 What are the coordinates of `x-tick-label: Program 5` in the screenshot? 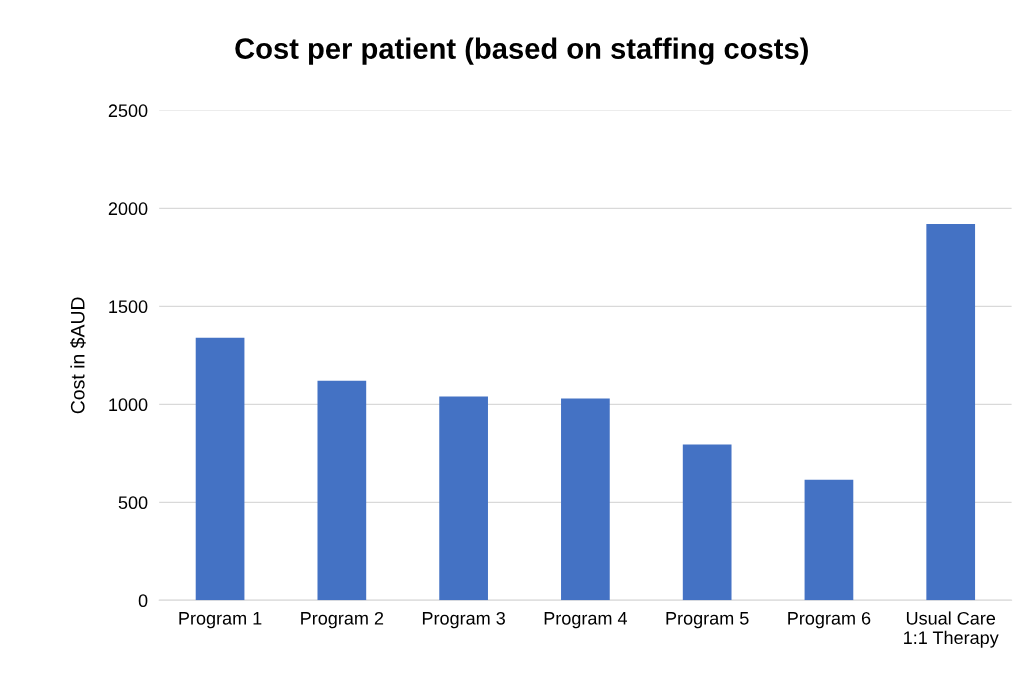 It's located at (707, 620).